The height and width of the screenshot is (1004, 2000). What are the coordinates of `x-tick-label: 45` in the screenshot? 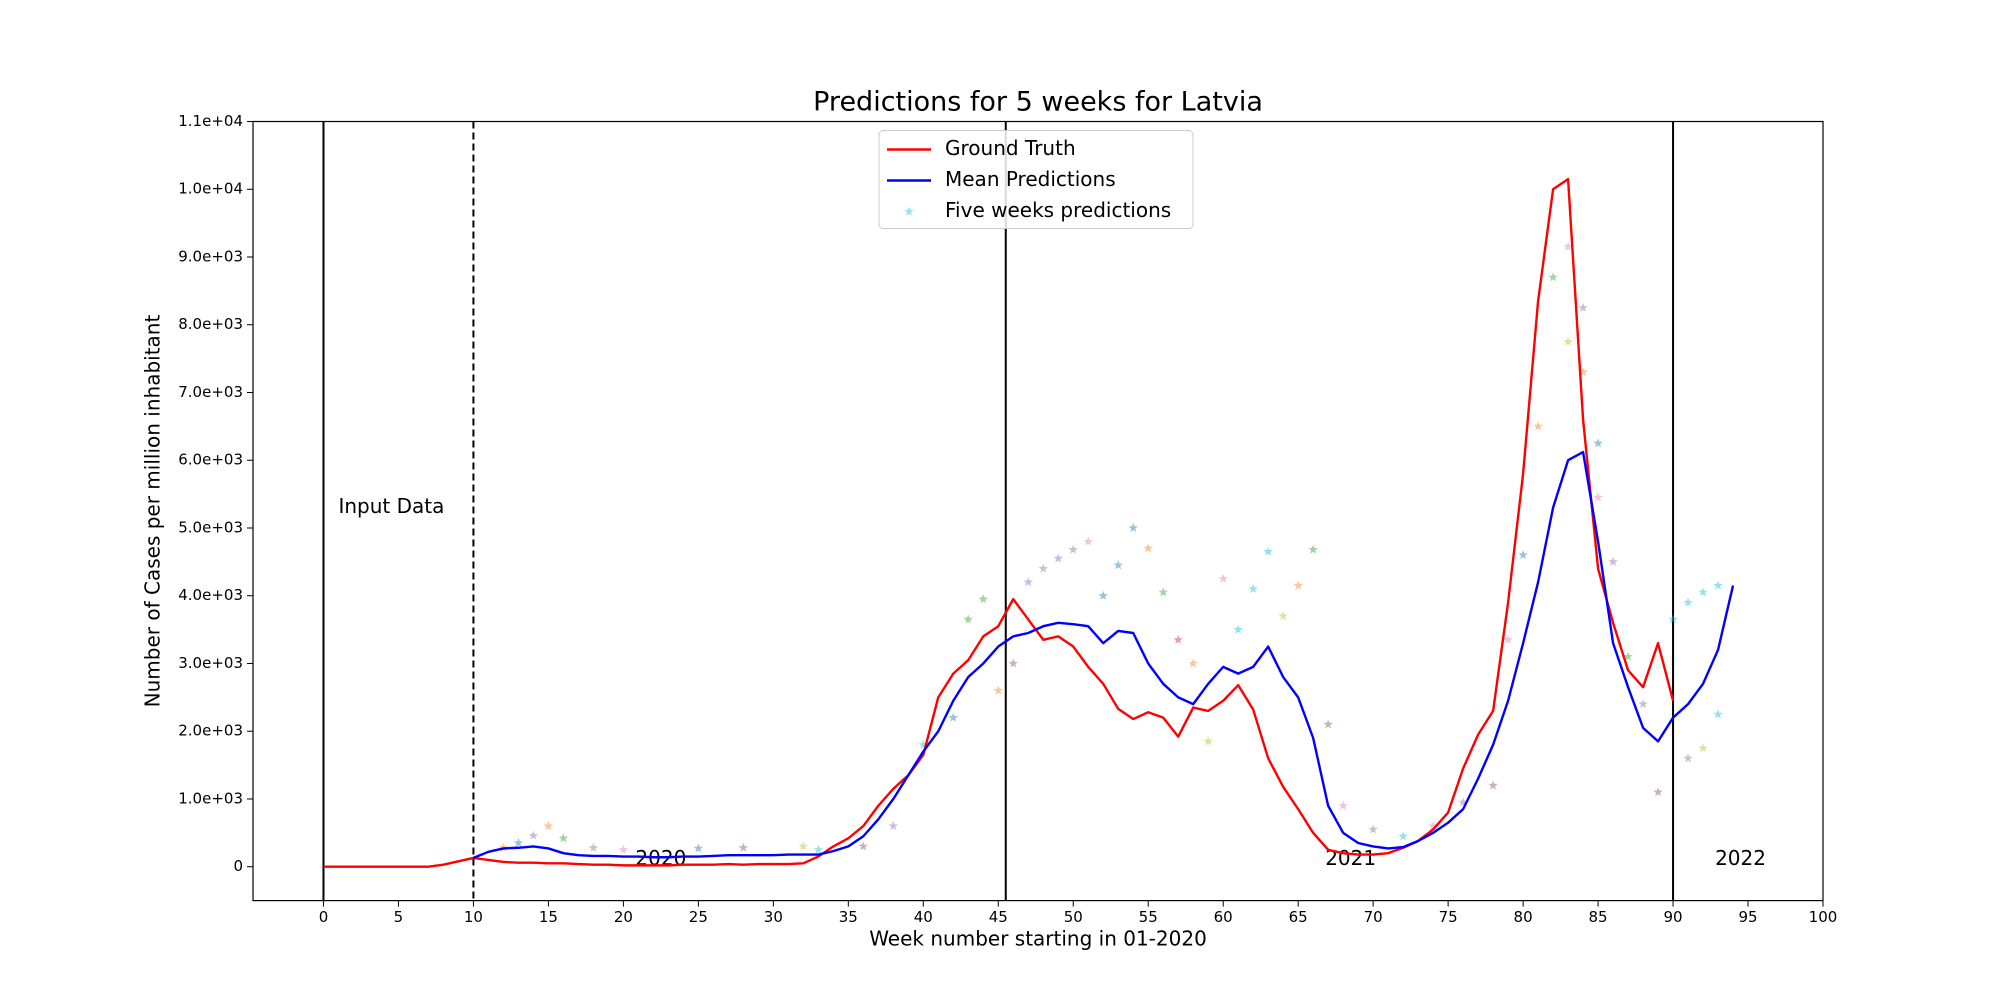 It's located at (998, 917).